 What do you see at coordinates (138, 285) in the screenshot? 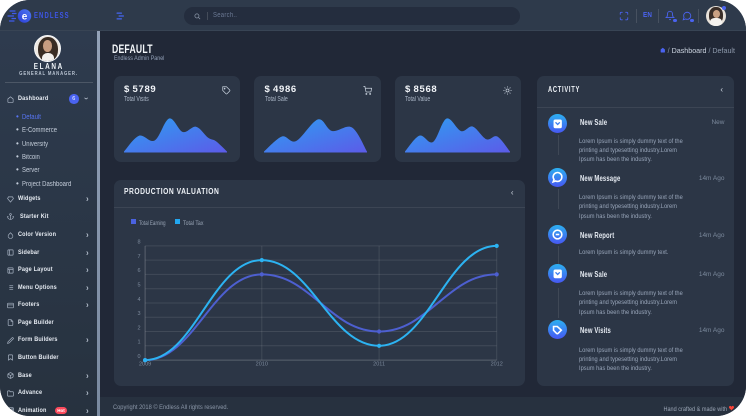
I see `svg-text: 5` at bounding box center [138, 285].